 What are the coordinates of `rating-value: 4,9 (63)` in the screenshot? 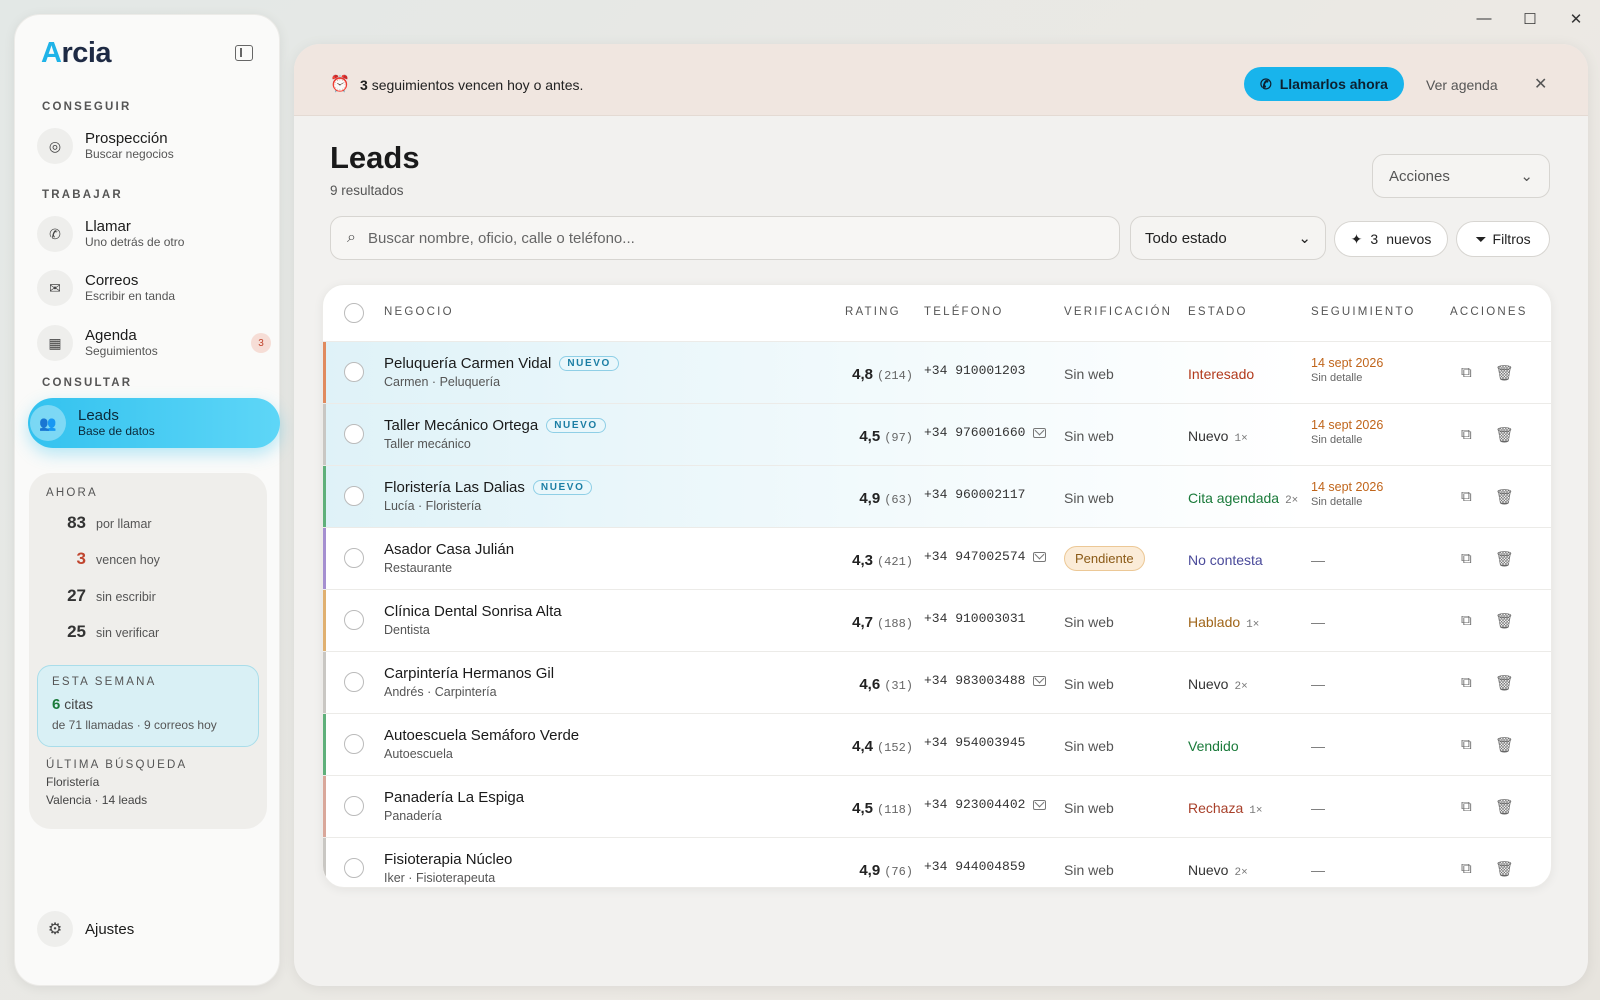 It's located at (886, 498).